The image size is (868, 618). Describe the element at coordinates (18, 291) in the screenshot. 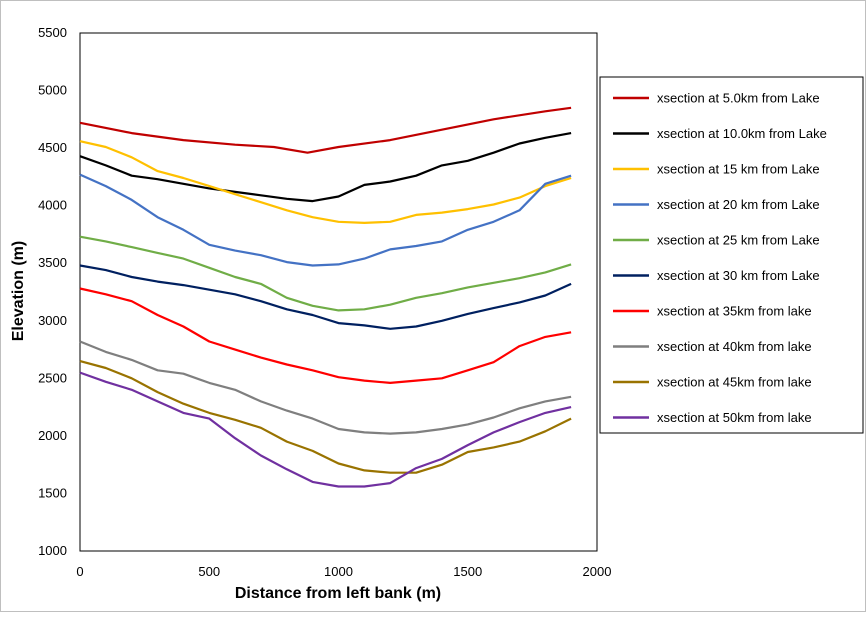

I see `y-axis-title: Elevation (m)` at that location.